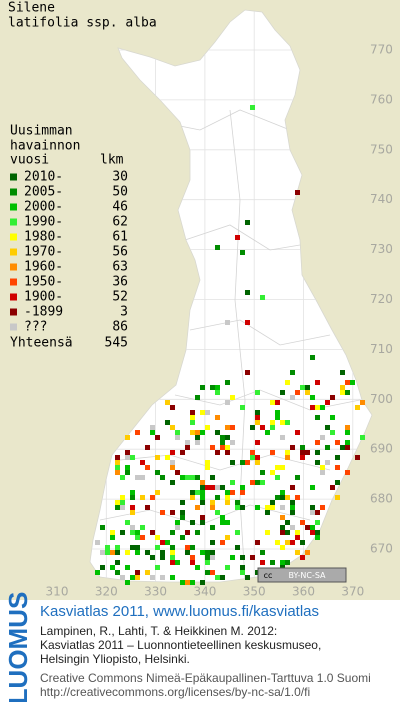 This screenshot has width=400, height=706. I want to click on legend-total: 545, so click(116, 343).